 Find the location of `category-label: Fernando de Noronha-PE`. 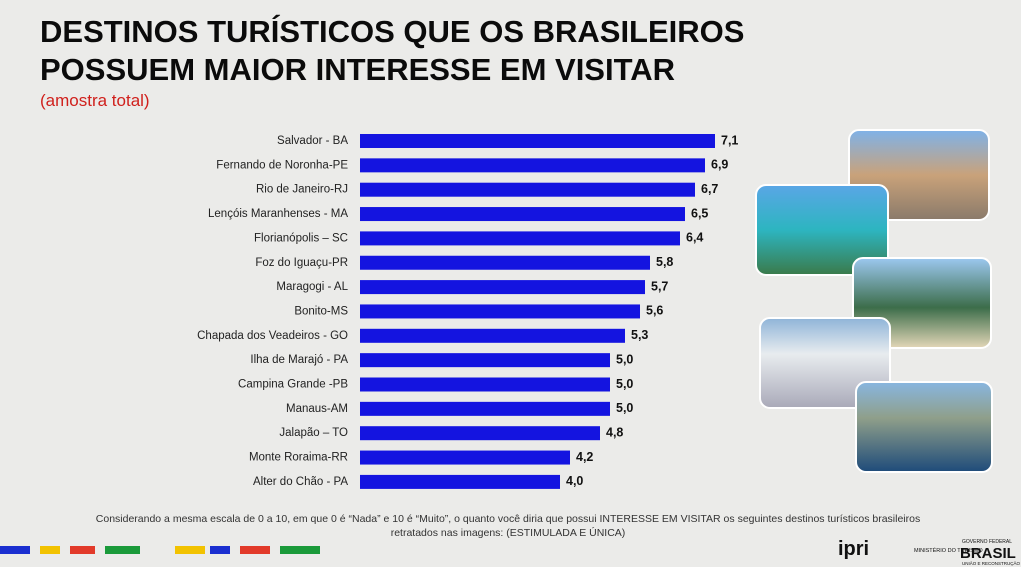

category-label: Fernando de Noronha-PE is located at coordinates (282, 165).